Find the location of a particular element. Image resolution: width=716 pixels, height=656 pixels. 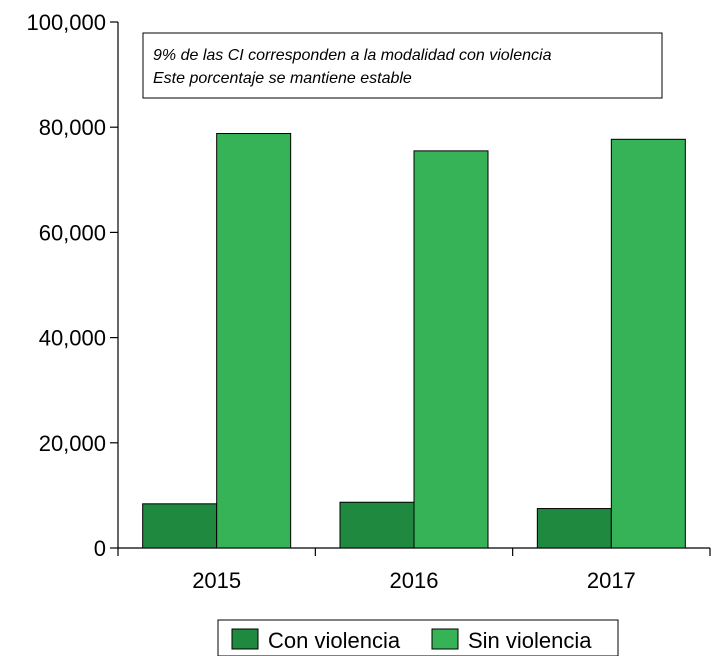

y-axis: 0 20,000 40,000 60,000 80,000 100,000 is located at coordinates (72, 285).